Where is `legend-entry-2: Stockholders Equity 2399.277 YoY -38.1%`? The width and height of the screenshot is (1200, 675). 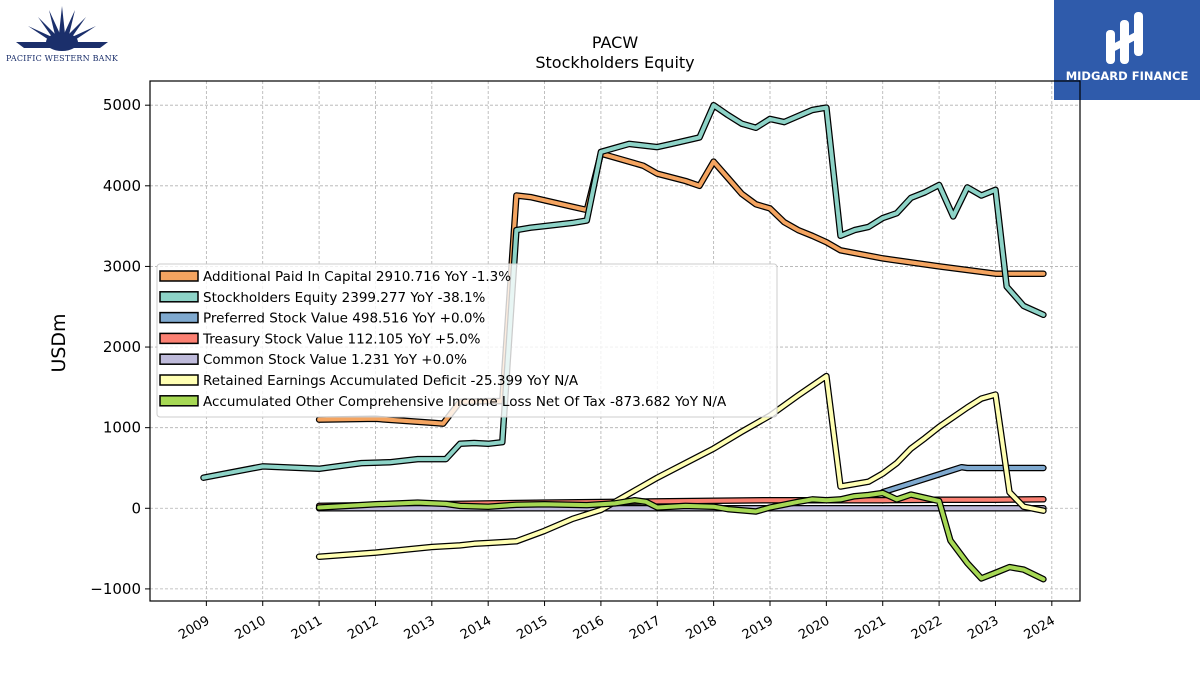 legend-entry-2: Stockholders Equity 2399.277 YoY -38.1% is located at coordinates (344, 298).